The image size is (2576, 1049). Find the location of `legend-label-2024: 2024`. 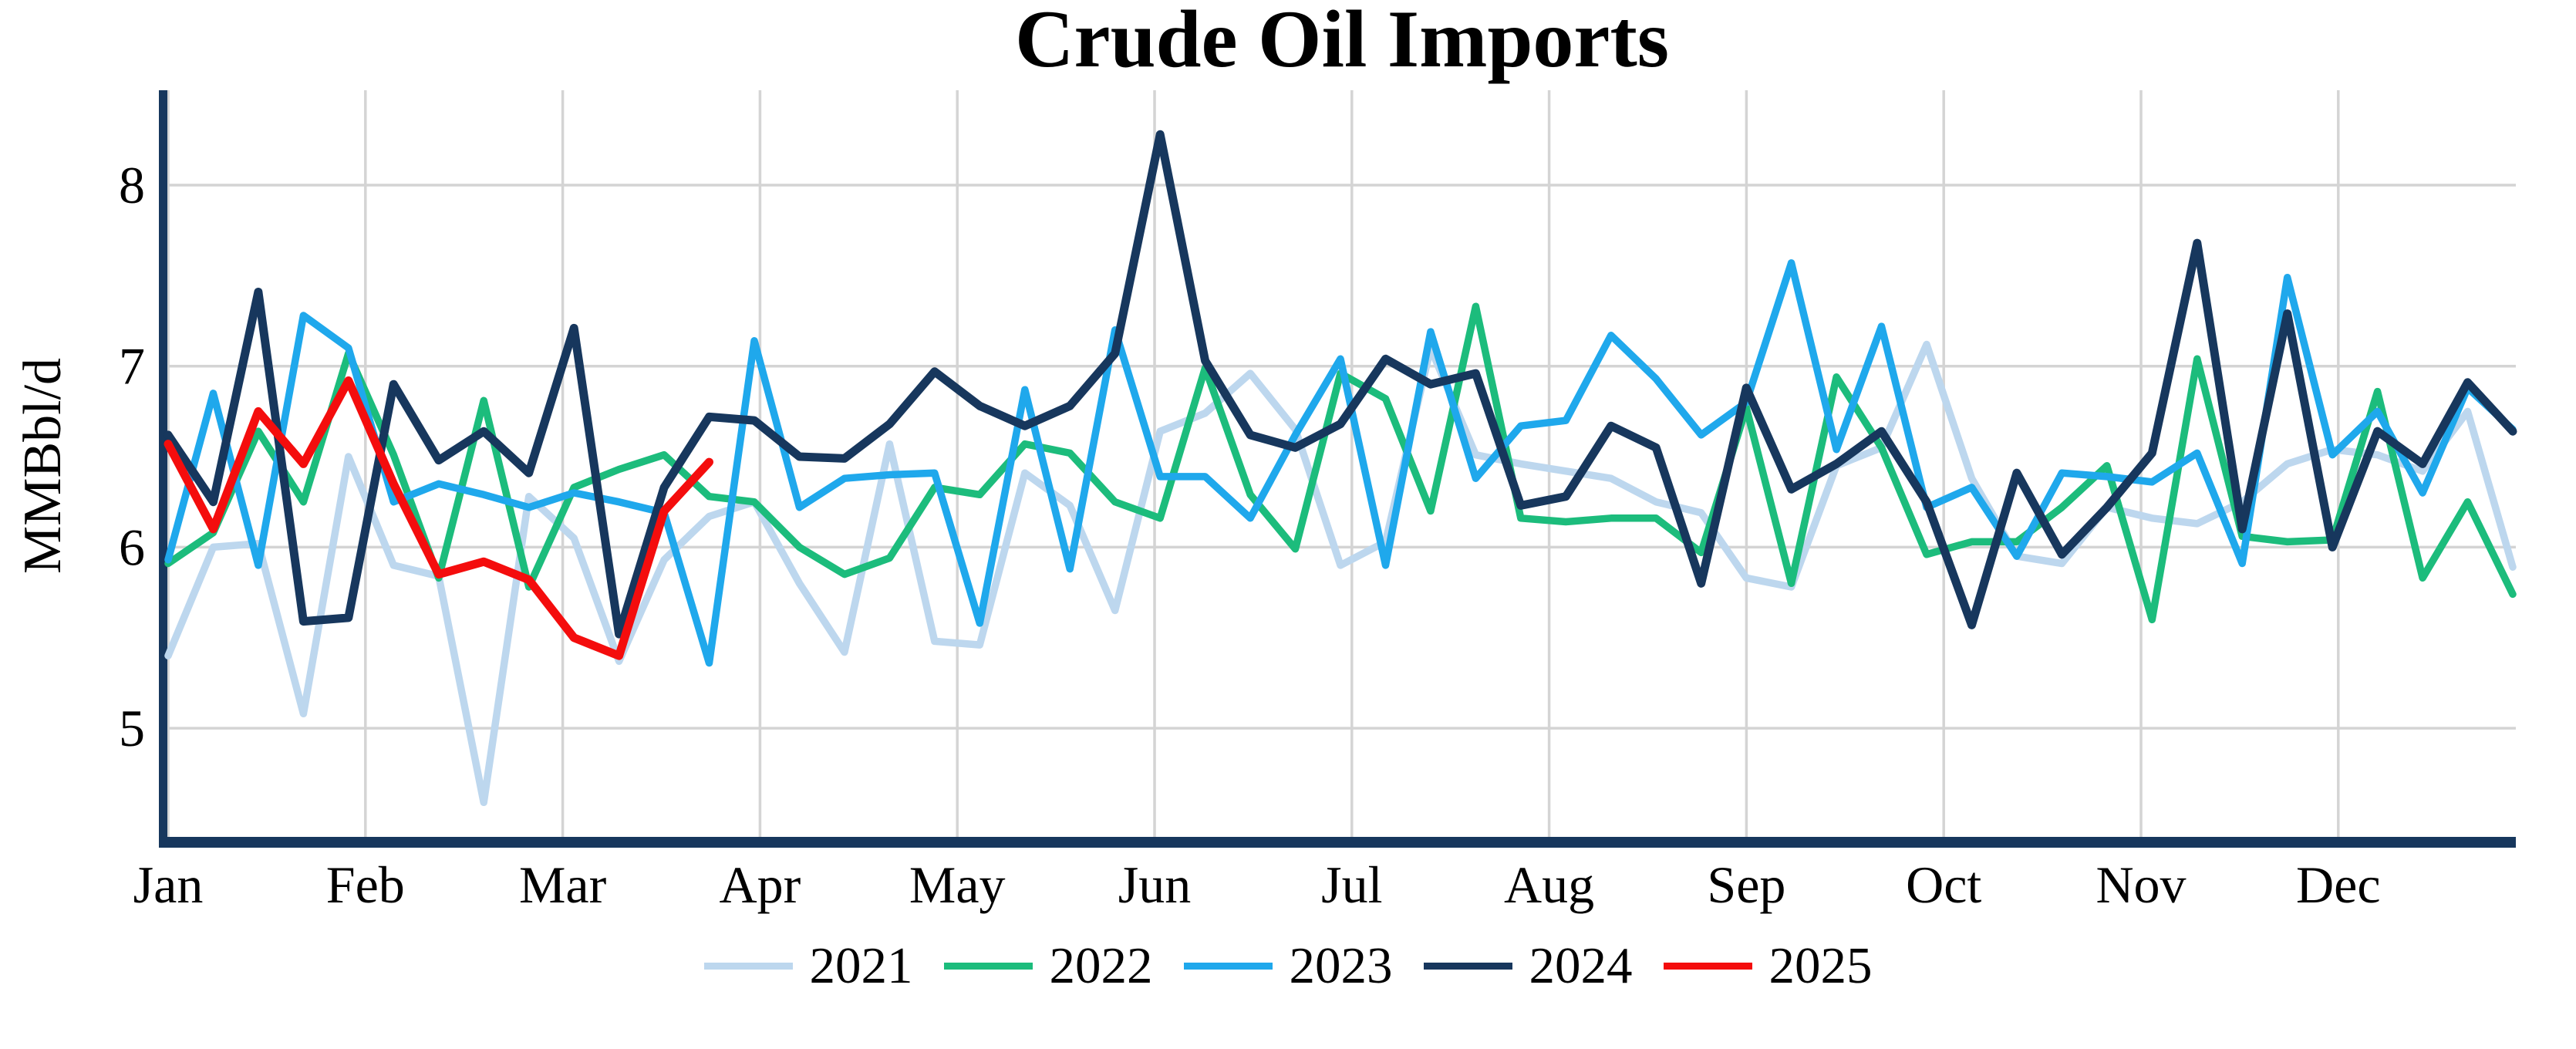

legend-label-2024: 2024 is located at coordinates (1581, 965).